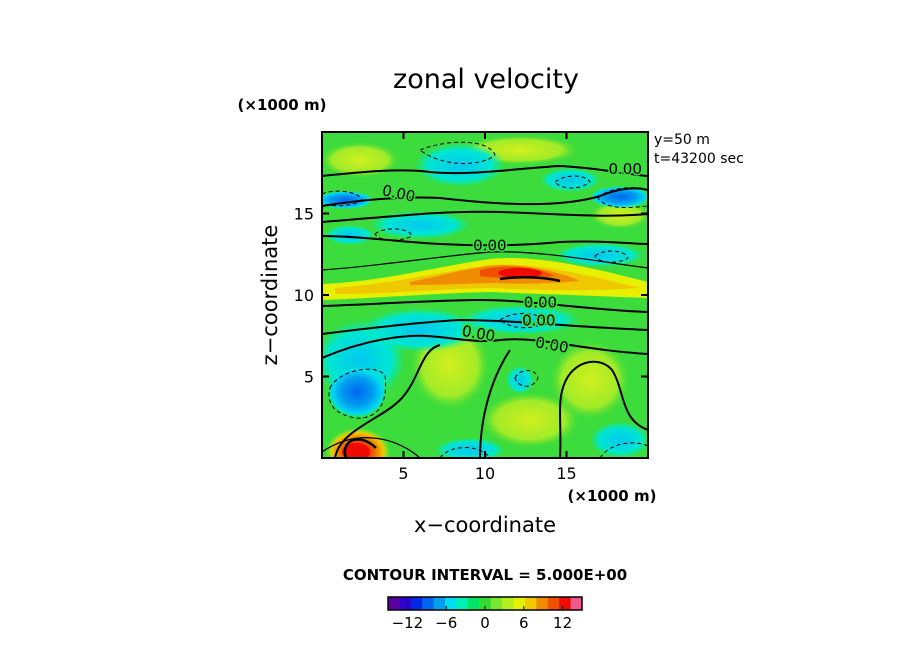 This screenshot has width=904, height=654. What do you see at coordinates (612, 496) in the screenshot?
I see `x-scale-label: (×1000 m)` at bounding box center [612, 496].